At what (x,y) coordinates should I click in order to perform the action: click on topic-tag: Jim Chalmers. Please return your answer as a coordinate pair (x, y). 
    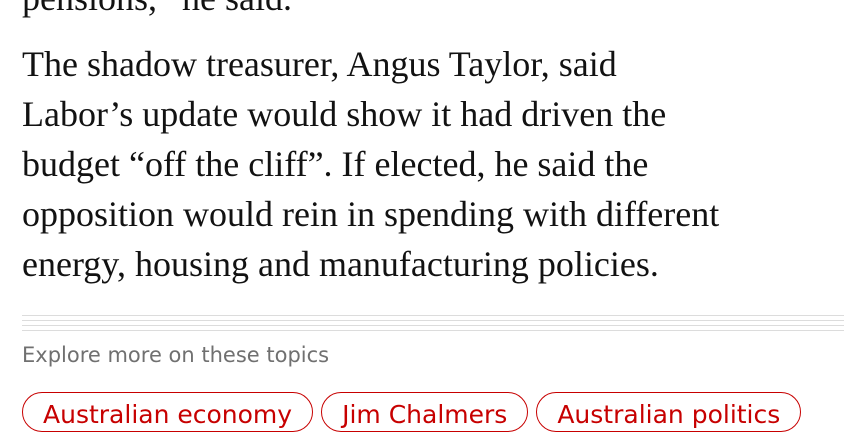
    Looking at the image, I should click on (425, 412).